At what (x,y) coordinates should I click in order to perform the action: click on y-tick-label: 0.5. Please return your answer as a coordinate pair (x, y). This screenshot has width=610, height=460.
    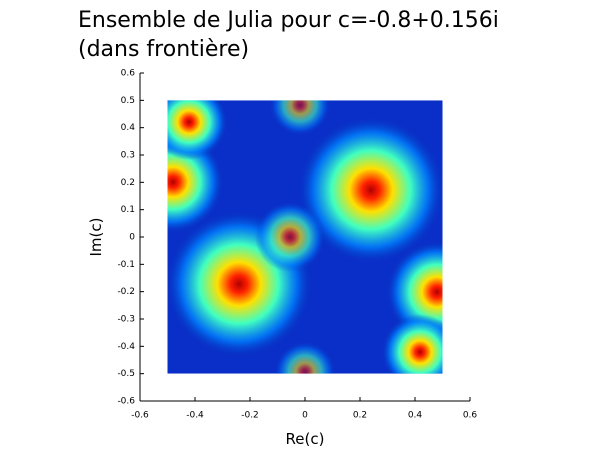
    Looking at the image, I should click on (128, 101).